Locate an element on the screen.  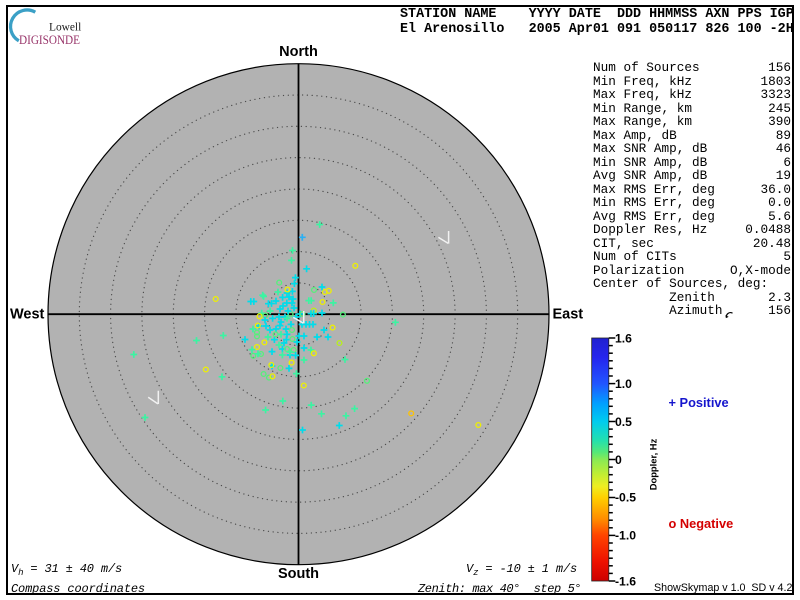
svg-text: + Positive is located at coordinates (699, 402).